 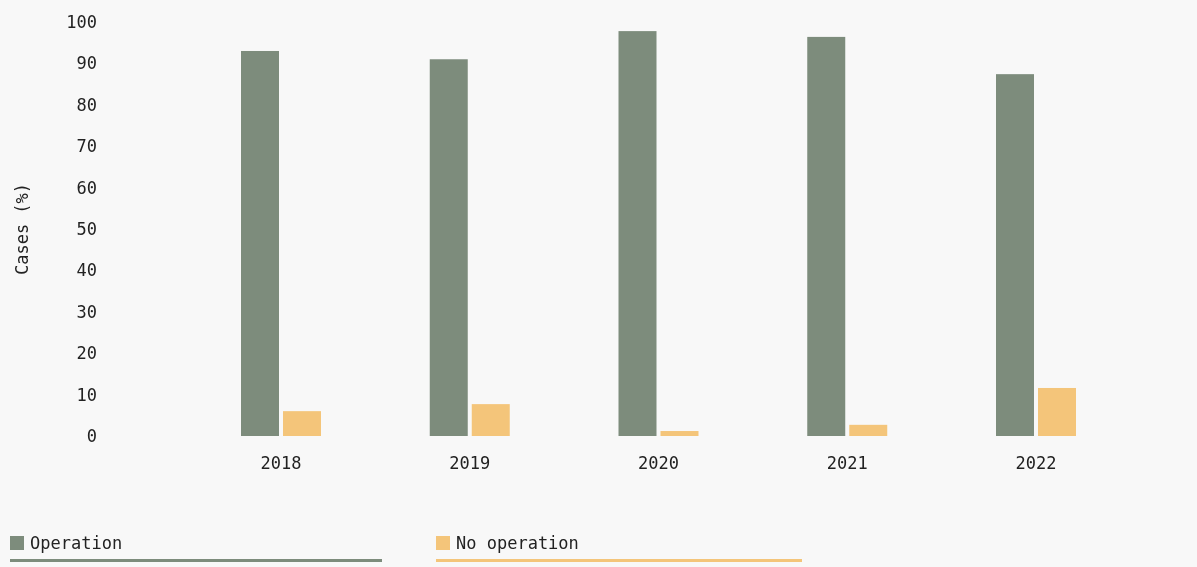 I want to click on legend-label: No operation, so click(x=517, y=543).